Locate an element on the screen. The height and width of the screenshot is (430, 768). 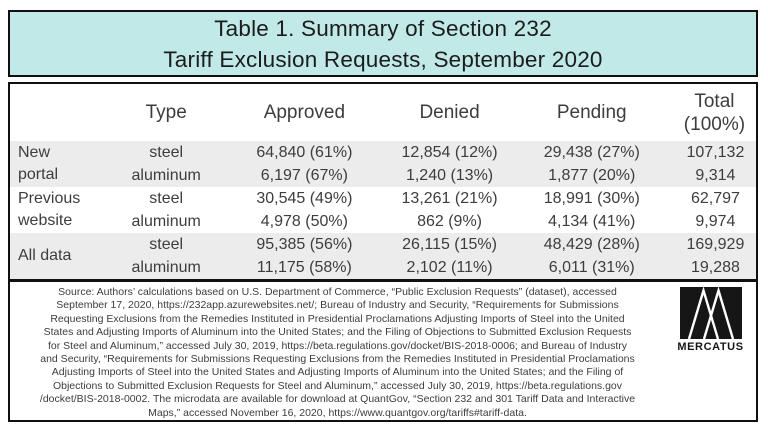
mercatus-logo: MERCATUS is located at coordinates (710, 319).